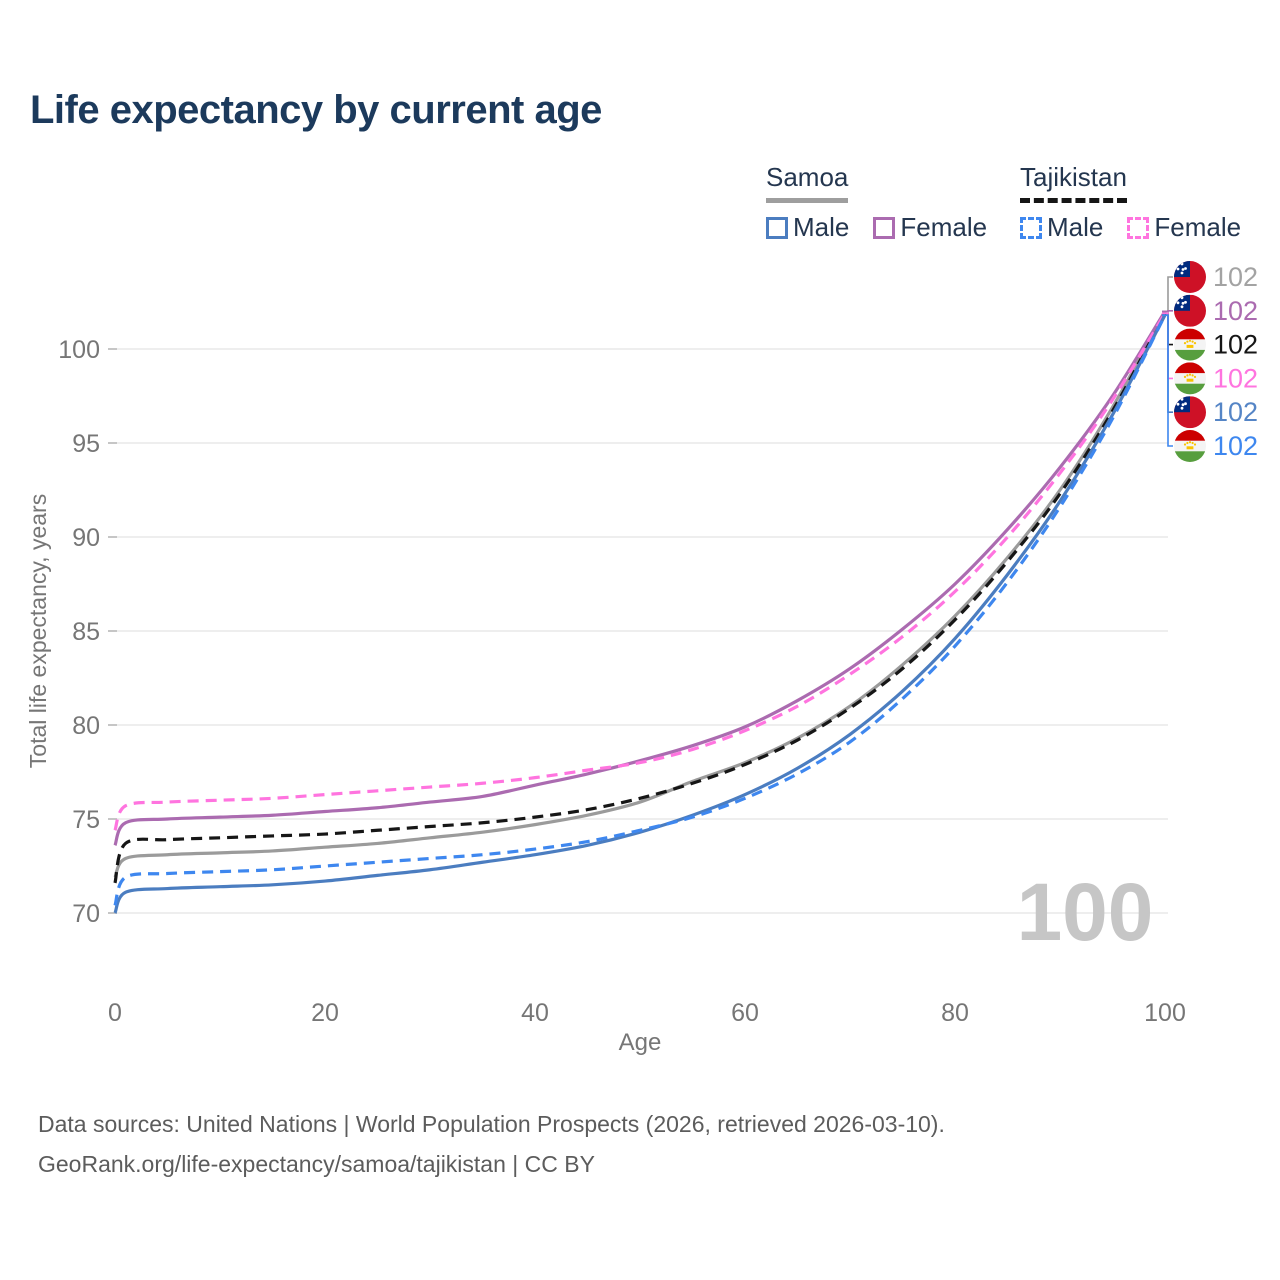 Image resolution: width=1280 pixels, height=1280 pixels. Describe the element at coordinates (1130, 202) in the screenshot. I see `legend-group-tajikistan: Tajikistan Male Female` at that location.